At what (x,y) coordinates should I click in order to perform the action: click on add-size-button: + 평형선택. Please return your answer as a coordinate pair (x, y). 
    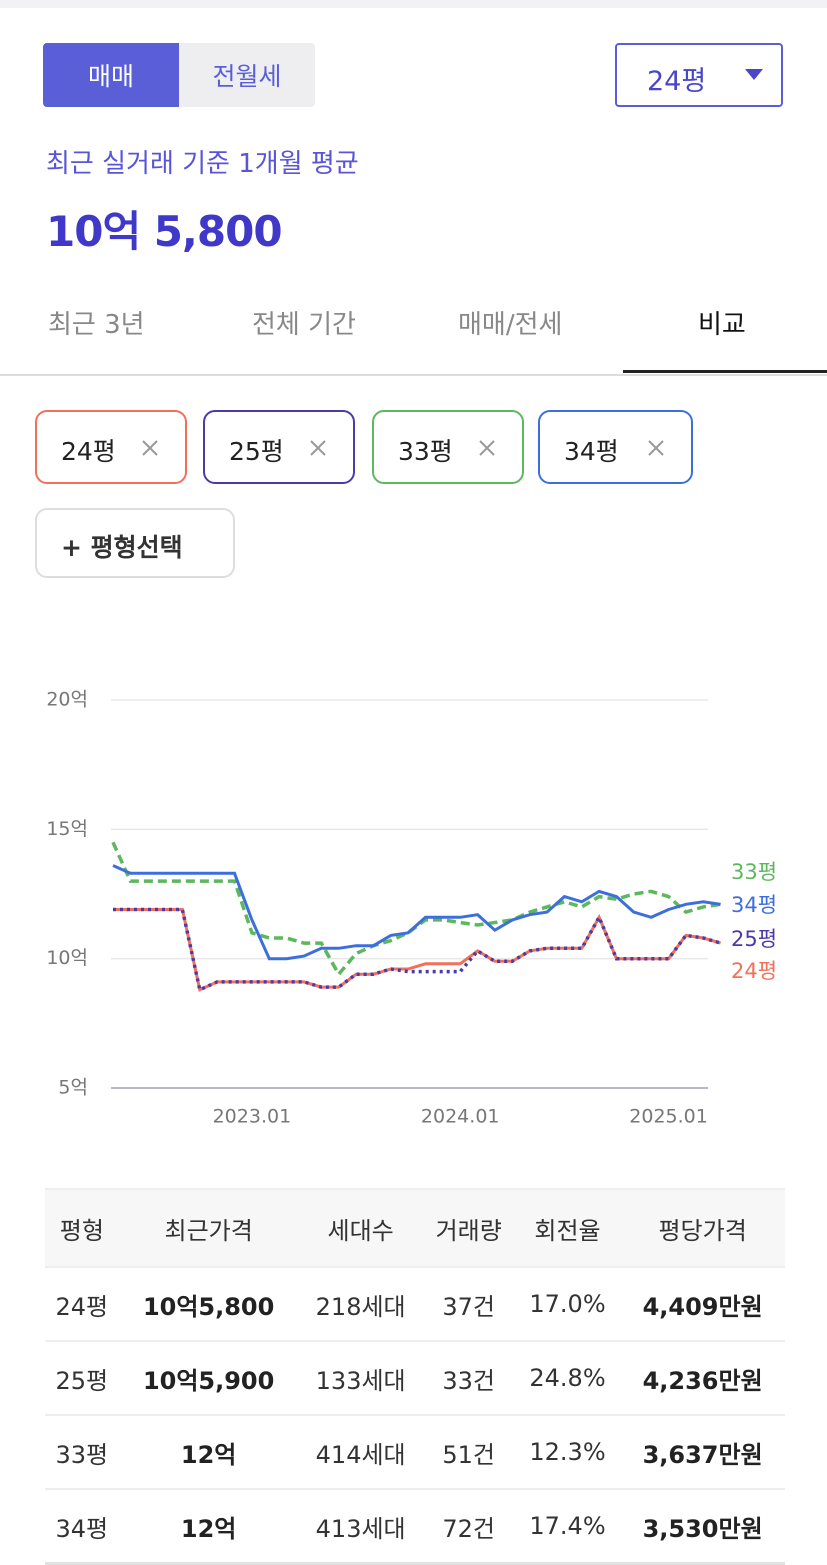
    Looking at the image, I should click on (135, 543).